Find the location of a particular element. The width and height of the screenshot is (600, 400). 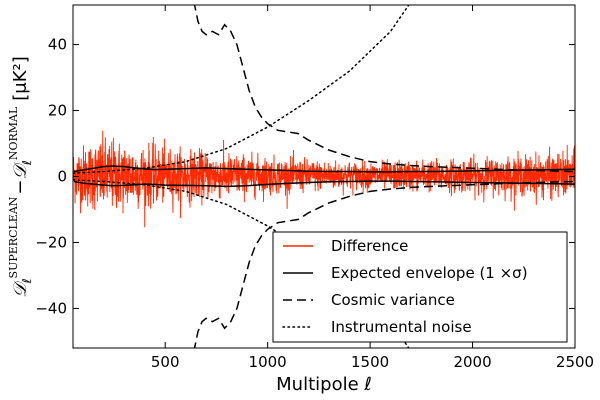

x-axis-title: Multipole ℓ is located at coordinates (324, 384).